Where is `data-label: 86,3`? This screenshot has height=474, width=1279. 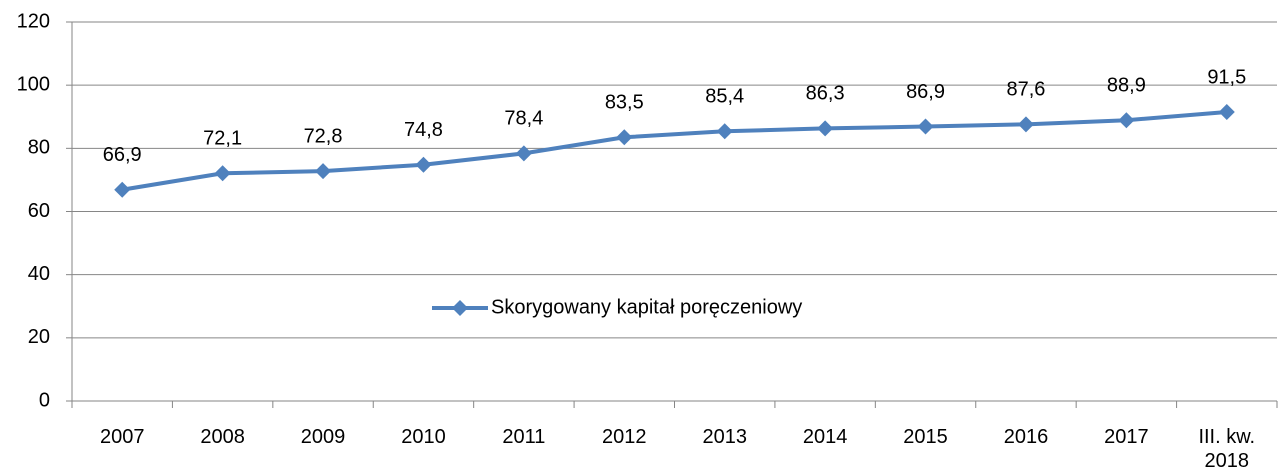 data-label: 86,3 is located at coordinates (825, 94).